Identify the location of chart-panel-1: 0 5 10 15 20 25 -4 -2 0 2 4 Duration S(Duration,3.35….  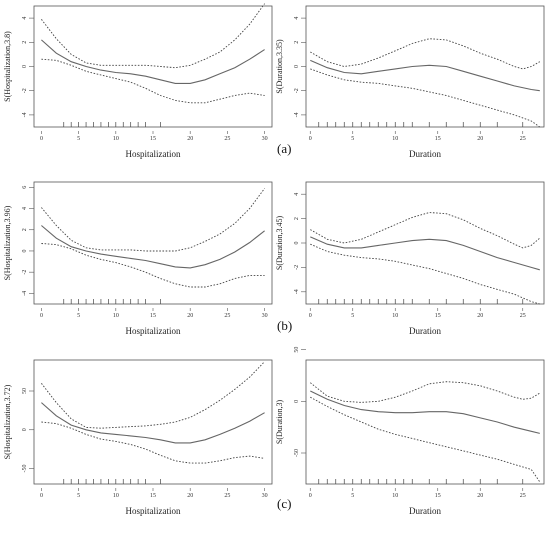
(410, 82).